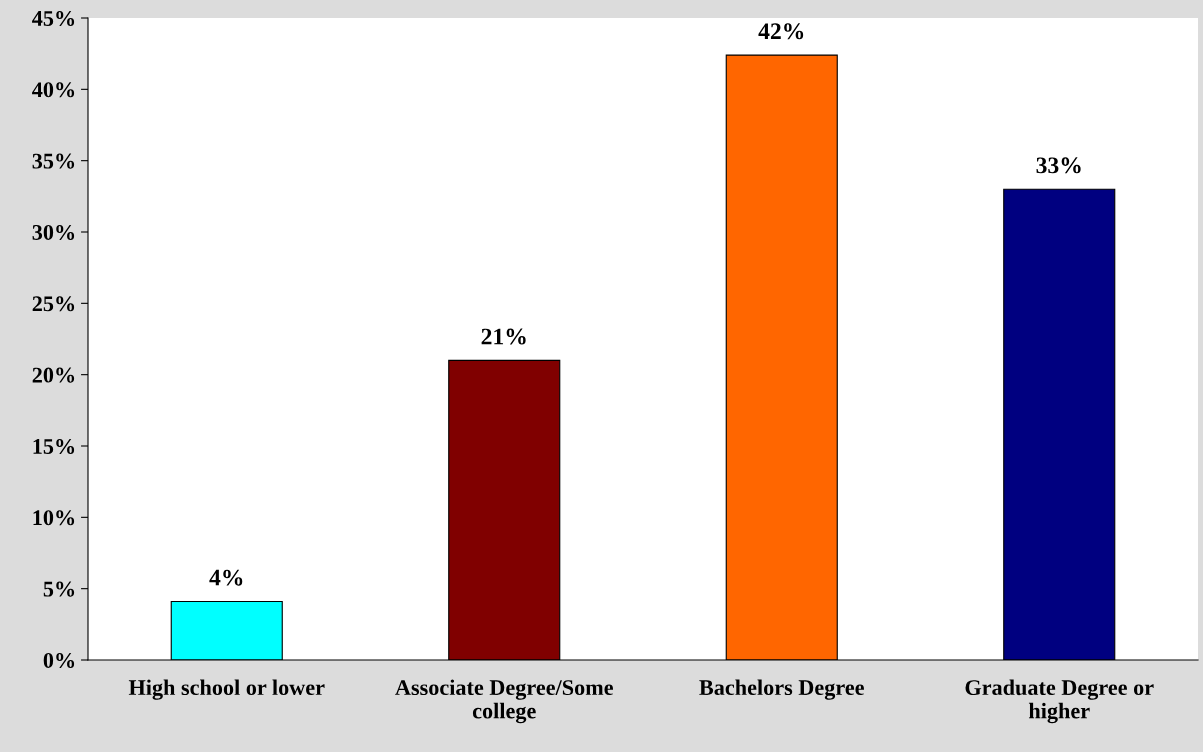 This screenshot has width=1203, height=752. I want to click on y-tick-label: 40%, so click(53, 90).